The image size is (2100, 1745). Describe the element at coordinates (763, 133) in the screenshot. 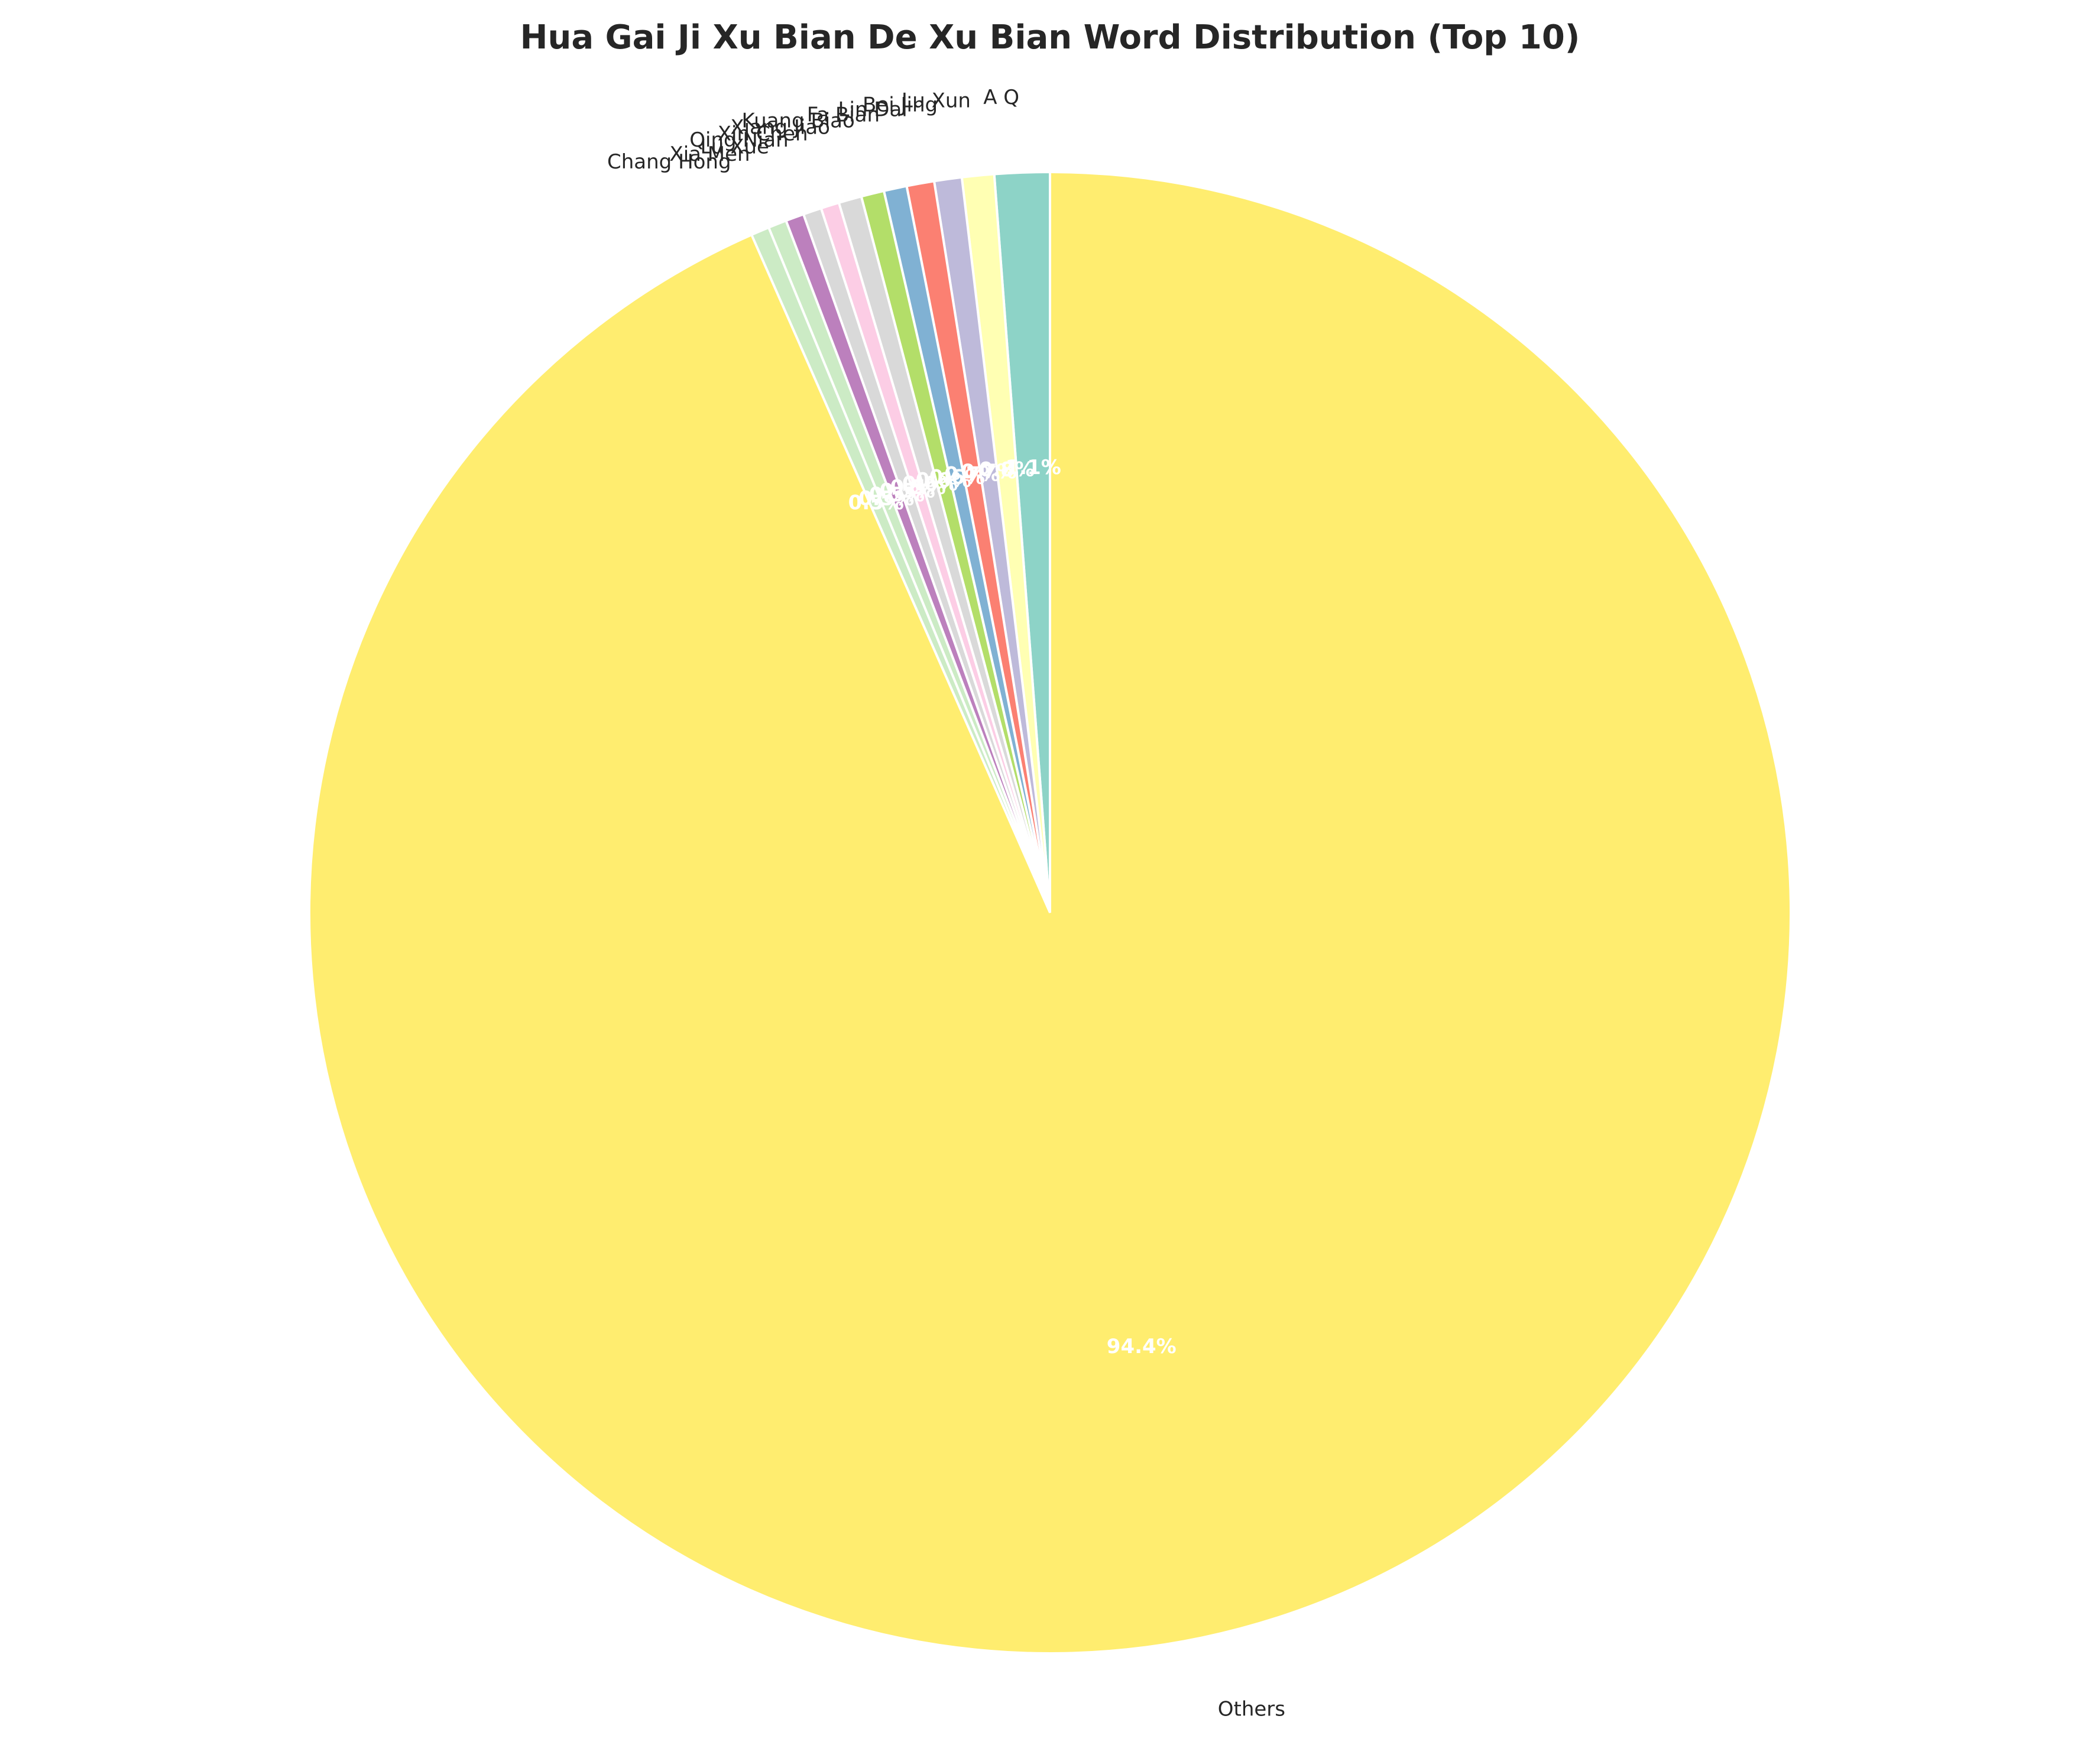

I see `slice-label-xin-chen: Xin Chen` at that location.